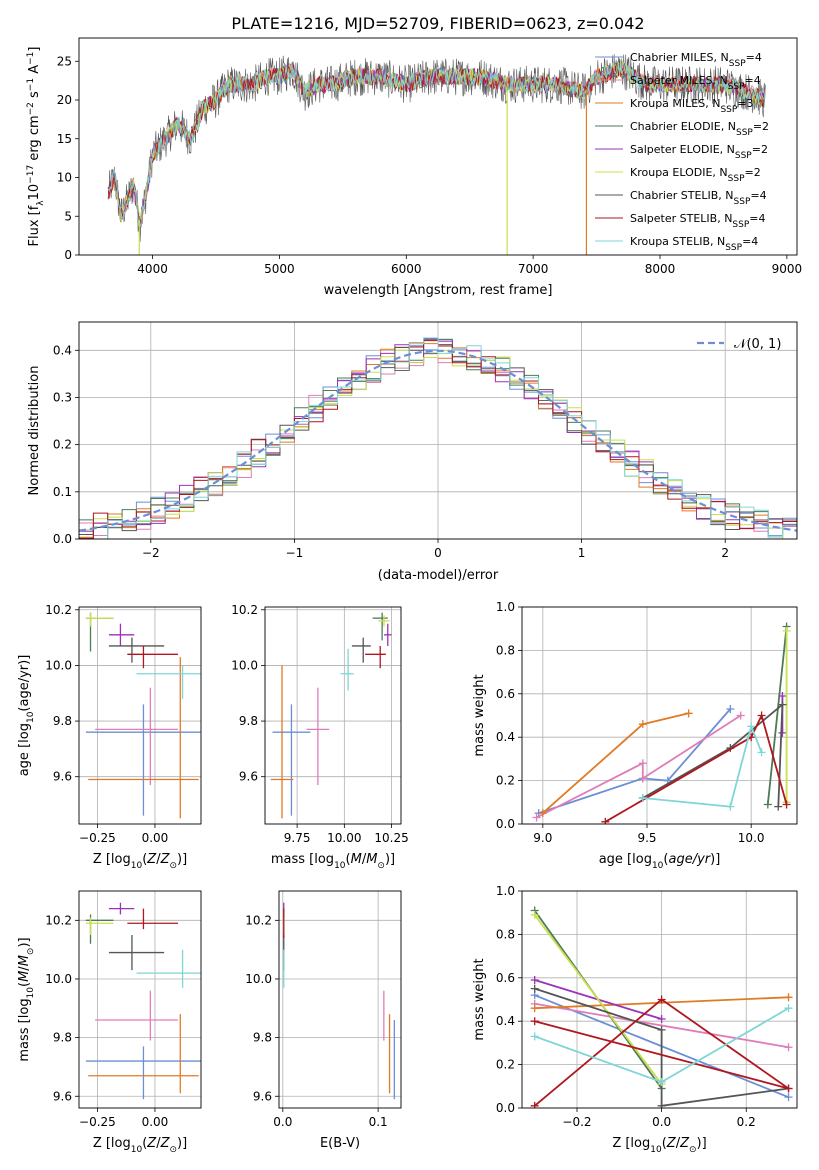  What do you see at coordinates (681, 218) in the screenshot?
I see `label-part: Salpeter STELIB, N` at bounding box center [681, 218].